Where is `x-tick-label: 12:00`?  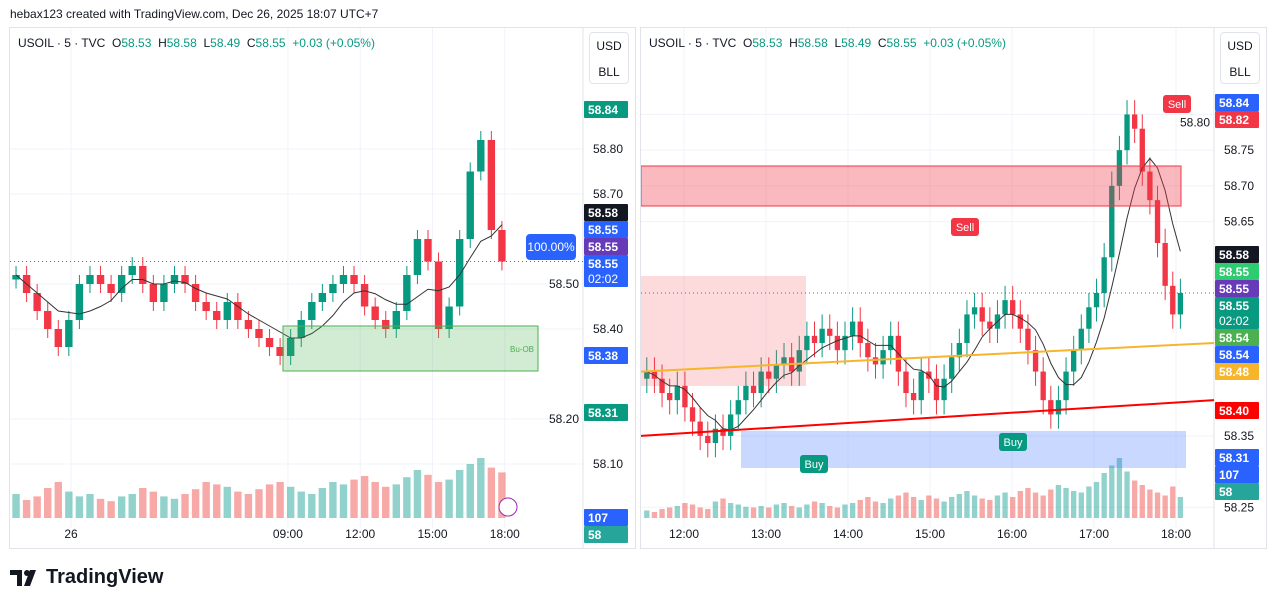 x-tick-label: 12:00 is located at coordinates (360, 534).